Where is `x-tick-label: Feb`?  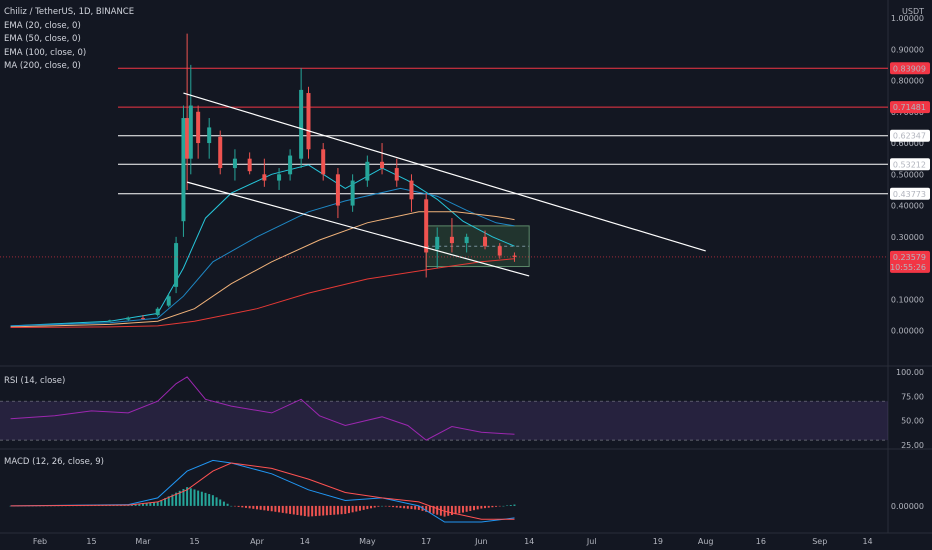
x-tick-label: Feb is located at coordinates (40, 541).